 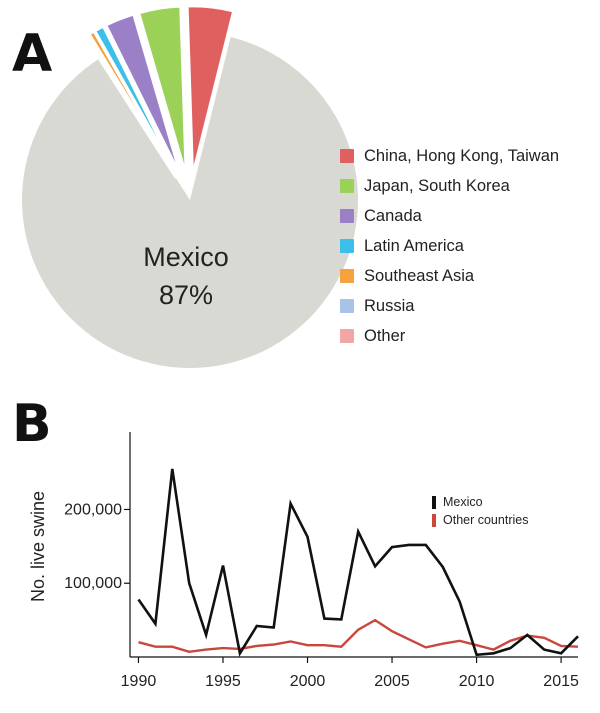 What do you see at coordinates (477, 681) in the screenshot?
I see `x-tick-label: 2010` at bounding box center [477, 681].